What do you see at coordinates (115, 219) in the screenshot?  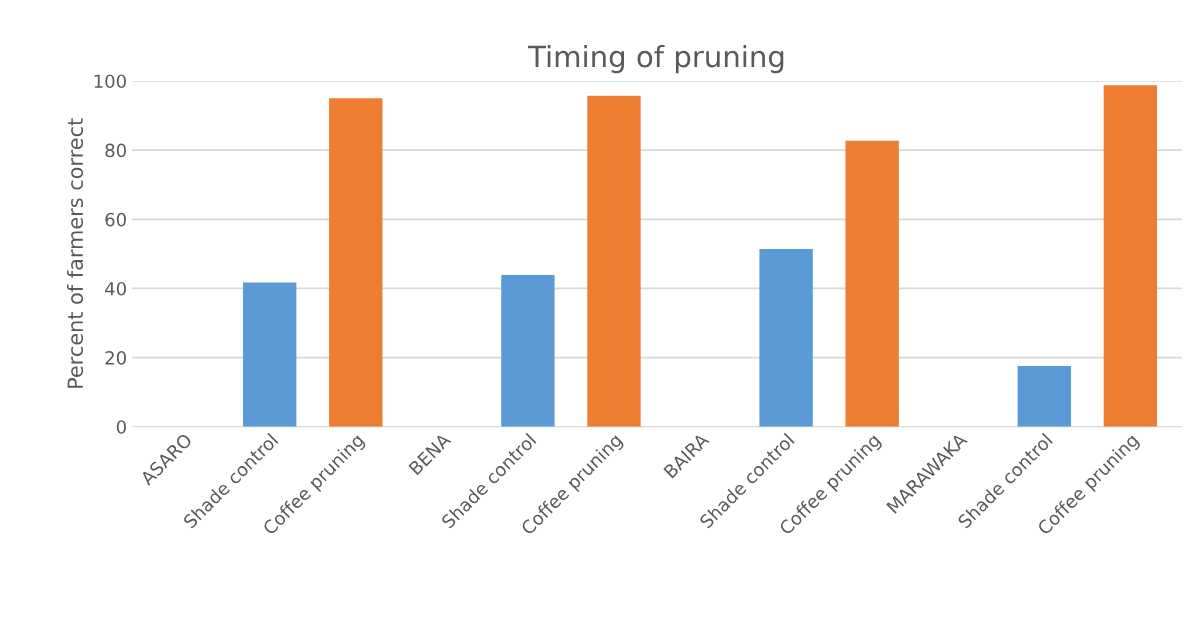 I see `y-tick-label: 60` at bounding box center [115, 219].